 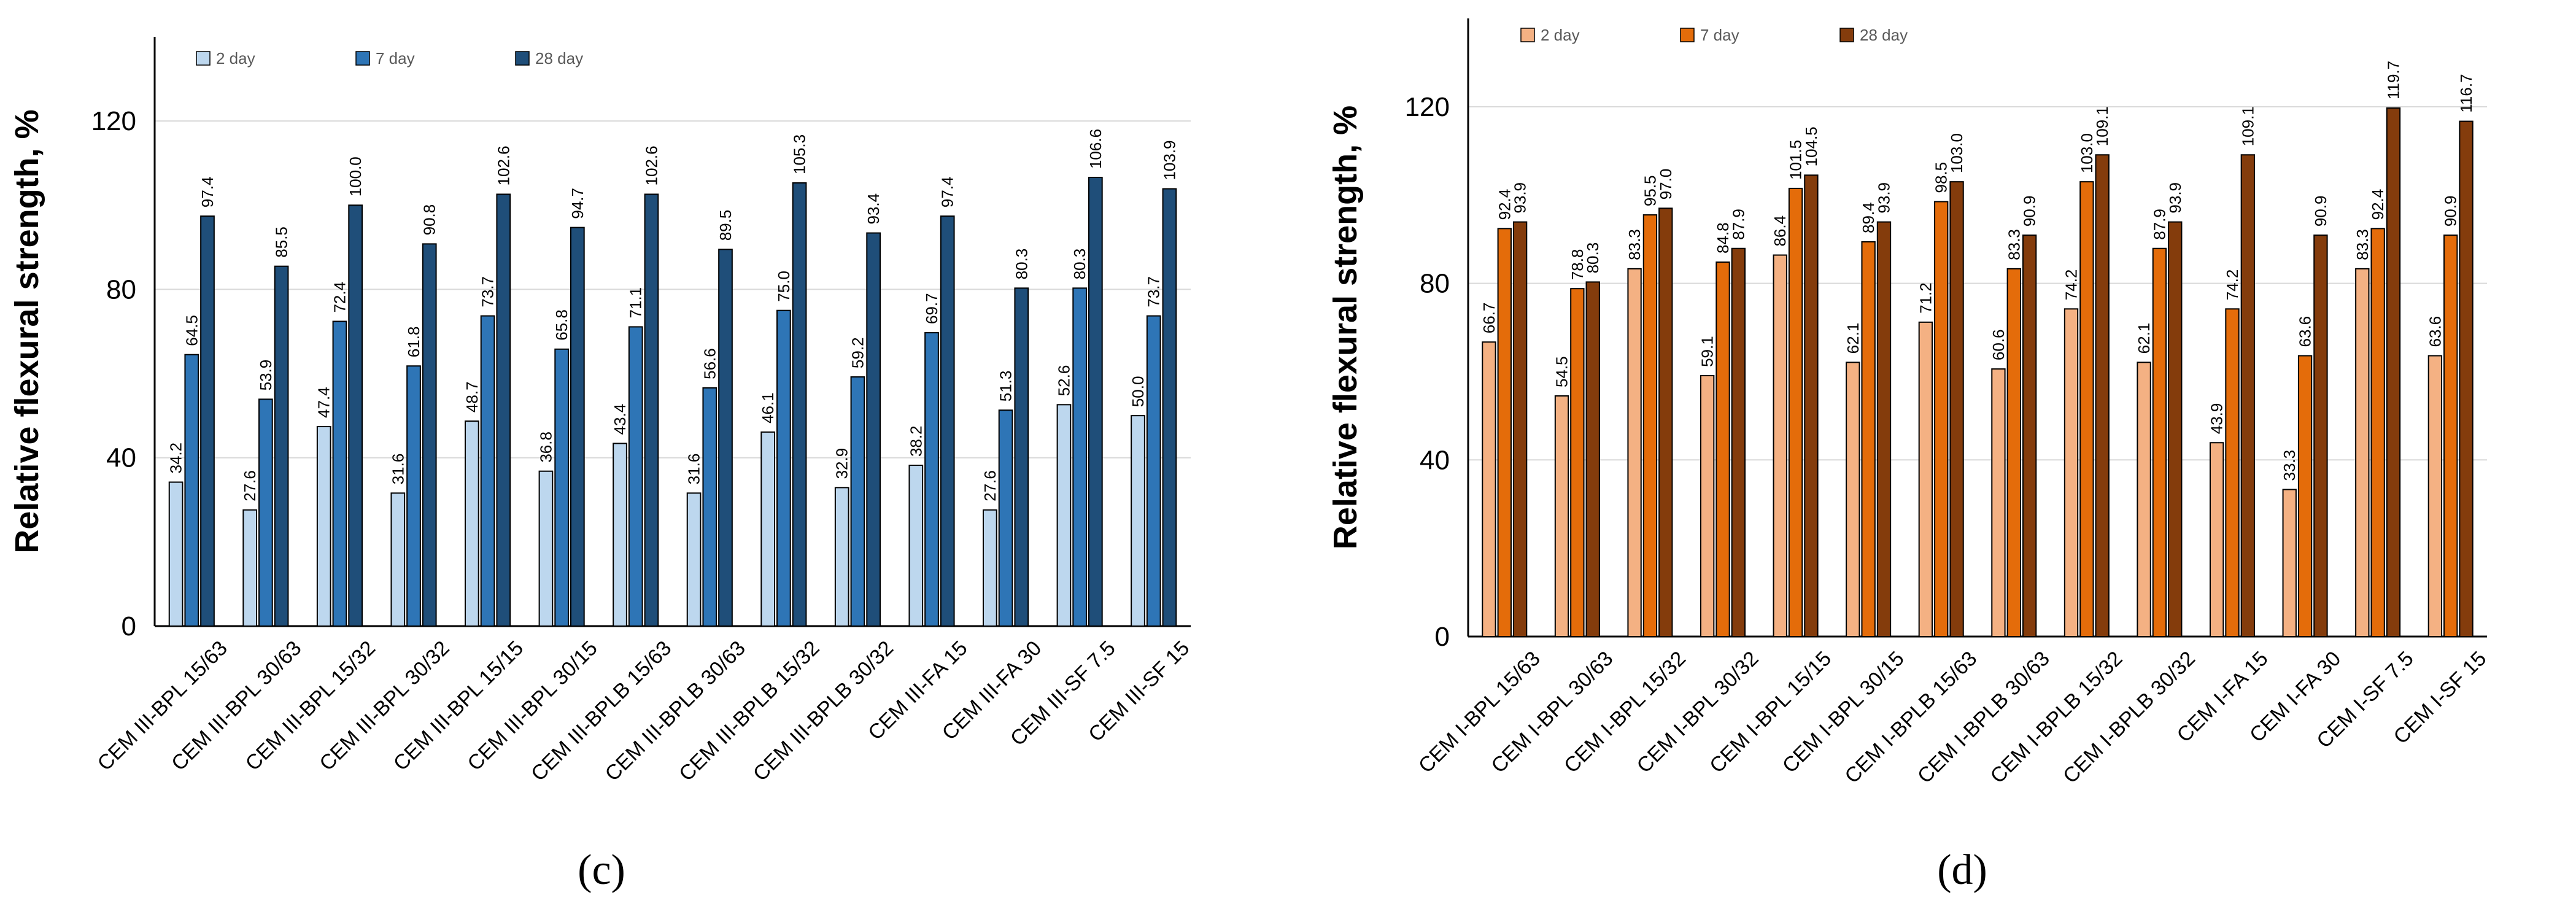 What do you see at coordinates (561, 325) in the screenshot?
I see `data-label: 65.8` at bounding box center [561, 325].